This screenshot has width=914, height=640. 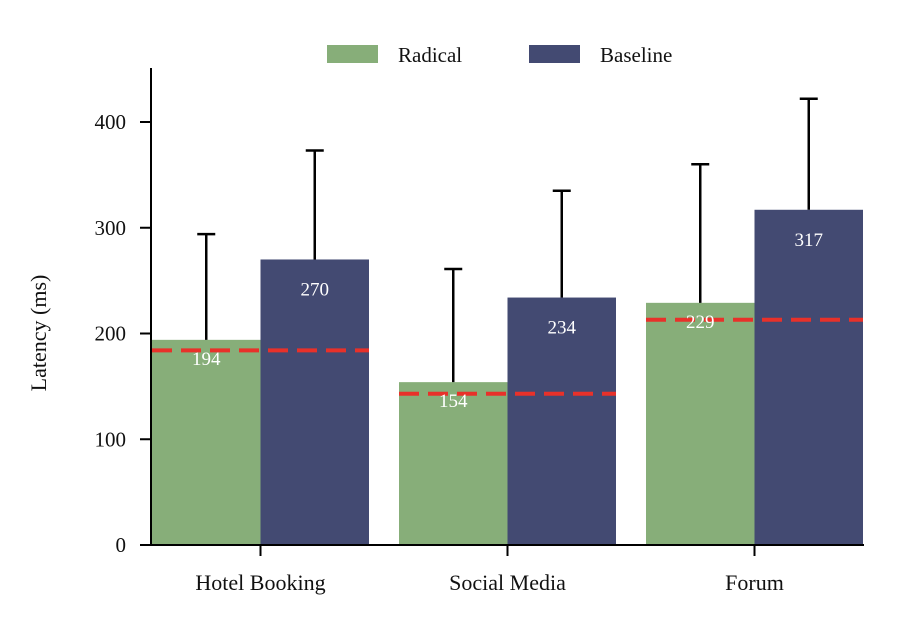 What do you see at coordinates (754, 582) in the screenshot?
I see `x-tick-label: Forum` at bounding box center [754, 582].